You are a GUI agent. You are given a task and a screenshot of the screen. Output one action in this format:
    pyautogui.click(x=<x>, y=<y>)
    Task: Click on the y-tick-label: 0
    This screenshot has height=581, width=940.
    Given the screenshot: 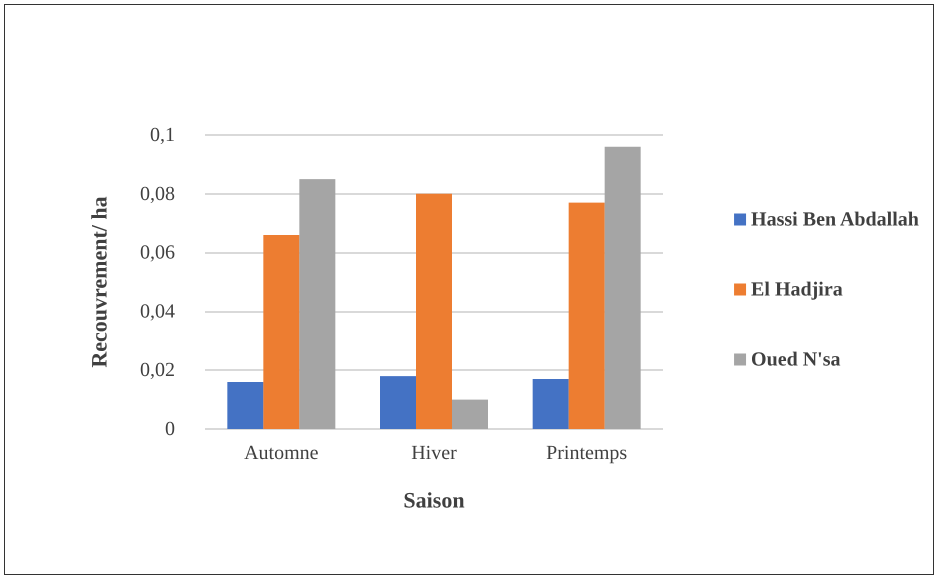 What is the action you would take?
    pyautogui.click(x=170, y=429)
    